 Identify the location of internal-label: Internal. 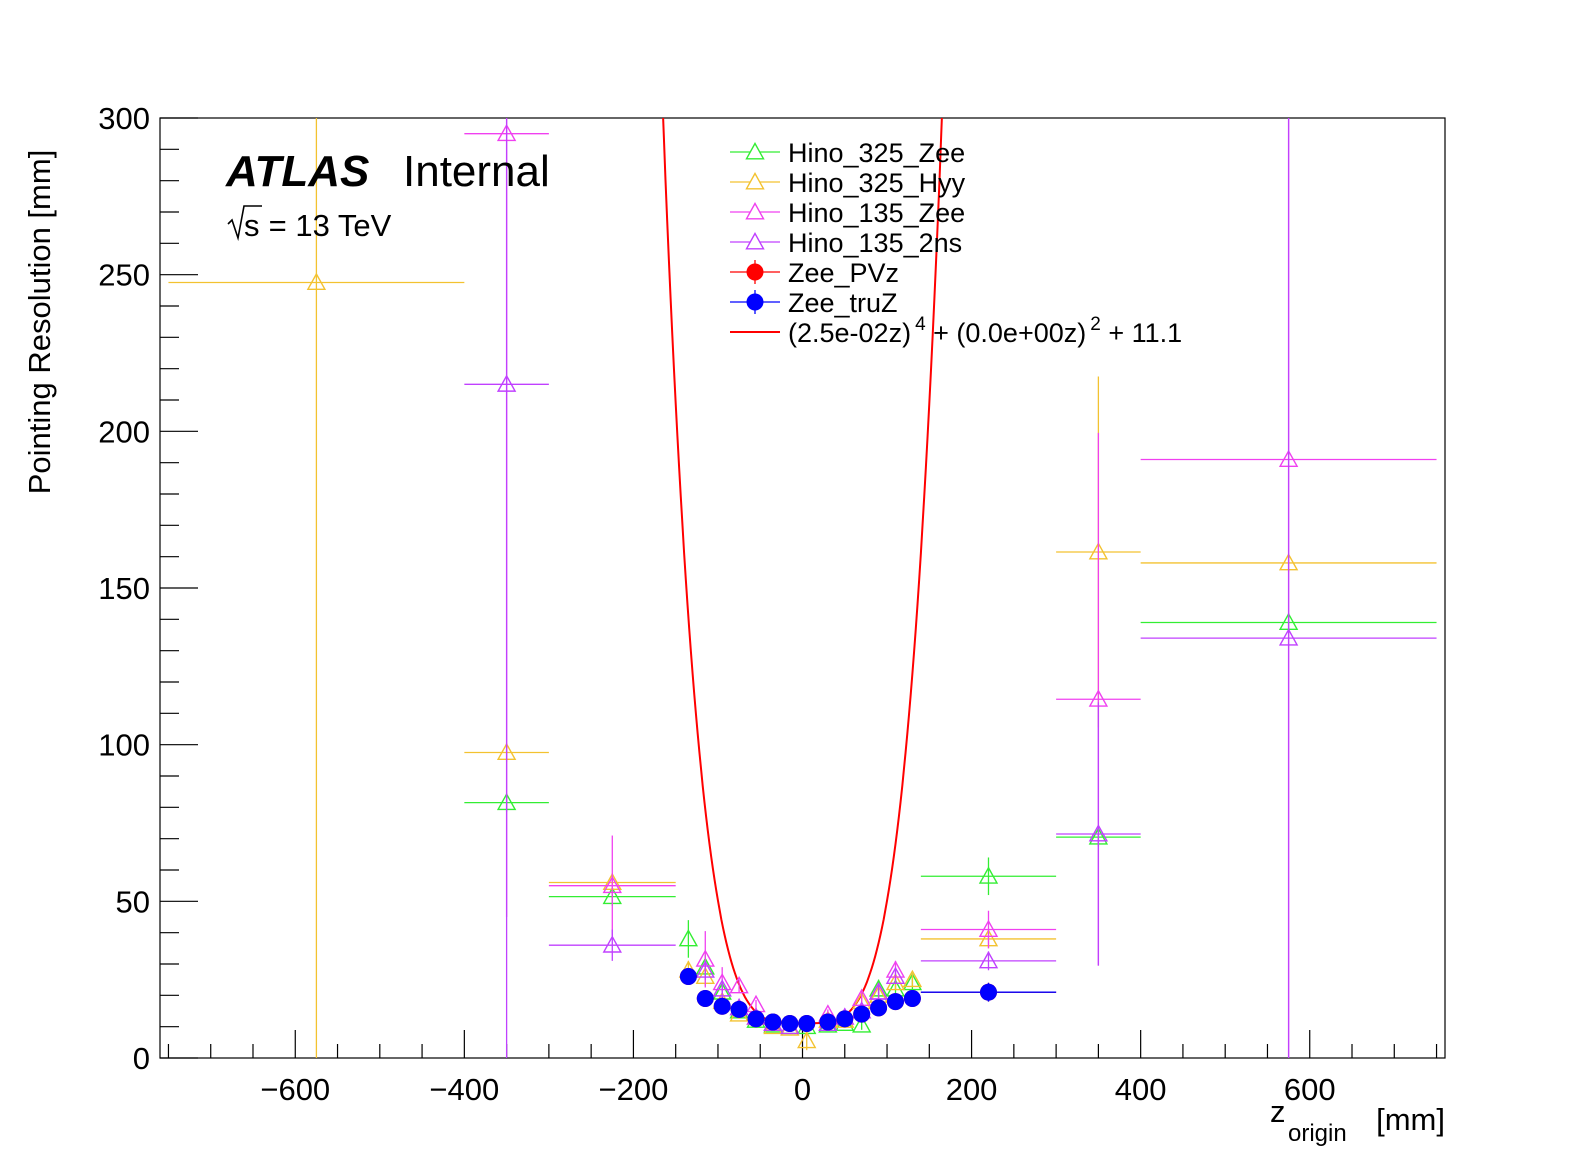
(476, 171).